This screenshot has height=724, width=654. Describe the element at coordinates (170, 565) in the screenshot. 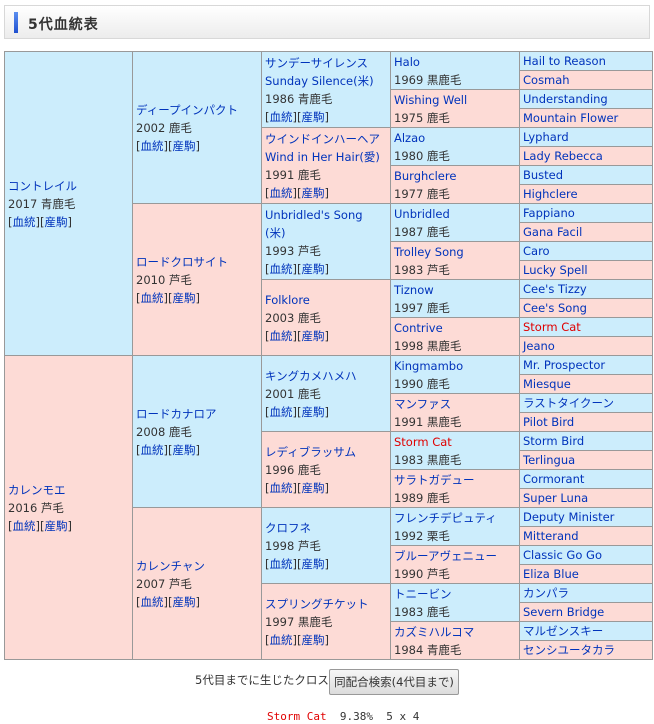

I see `horse-link: カレンチャン` at that location.